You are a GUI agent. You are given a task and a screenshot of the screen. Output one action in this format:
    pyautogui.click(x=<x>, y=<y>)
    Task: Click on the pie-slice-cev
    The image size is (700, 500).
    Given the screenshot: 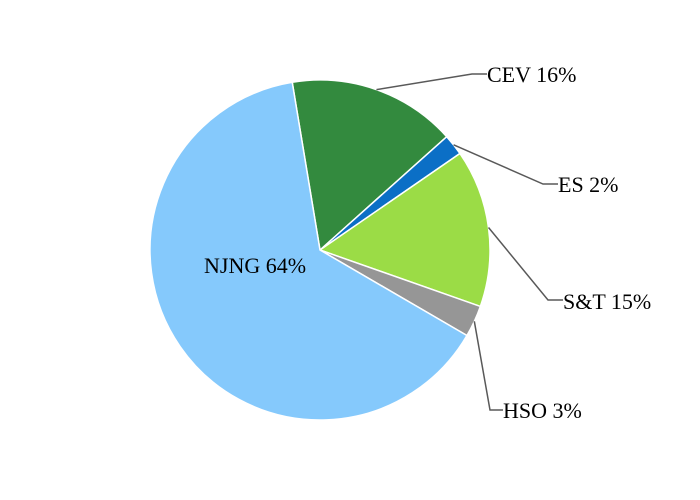 What is the action you would take?
    pyautogui.click(x=369, y=165)
    